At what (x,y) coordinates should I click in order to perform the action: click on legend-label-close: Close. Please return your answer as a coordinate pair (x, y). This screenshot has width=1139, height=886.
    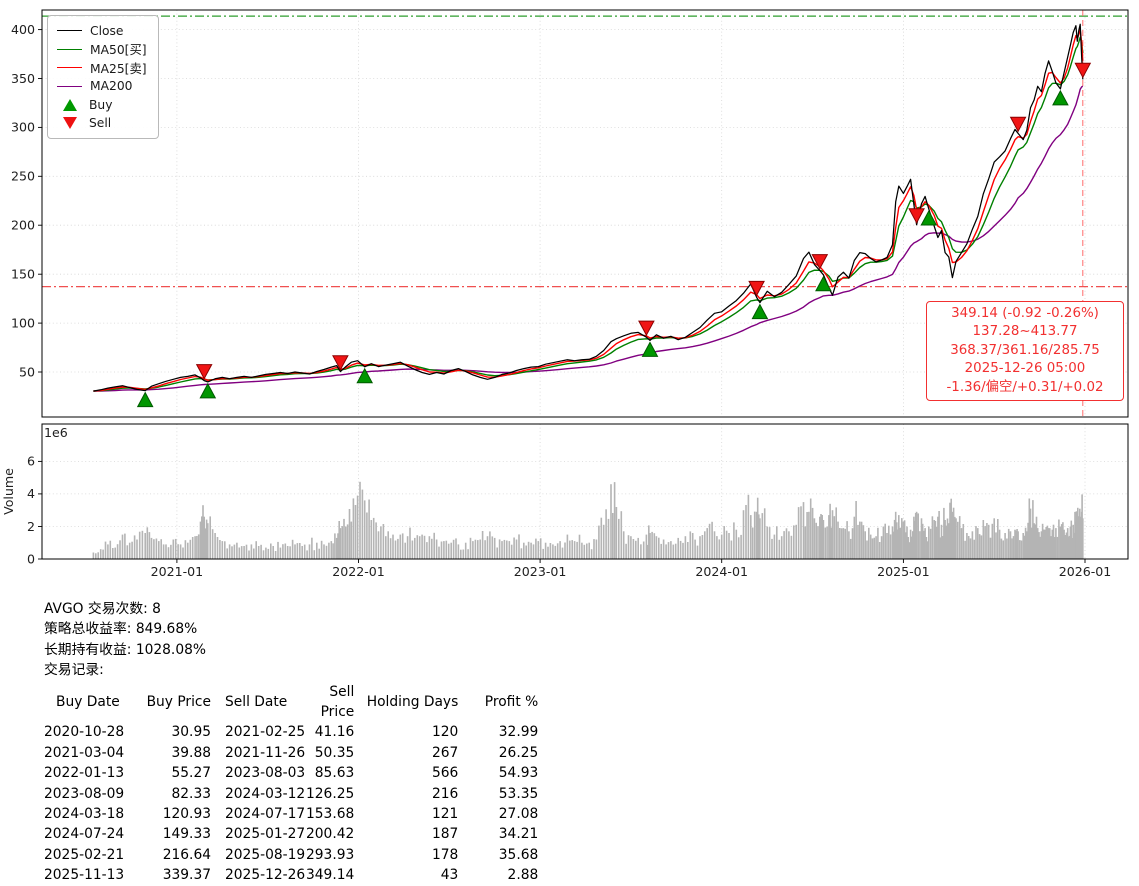
    Looking at the image, I should click on (107, 30).